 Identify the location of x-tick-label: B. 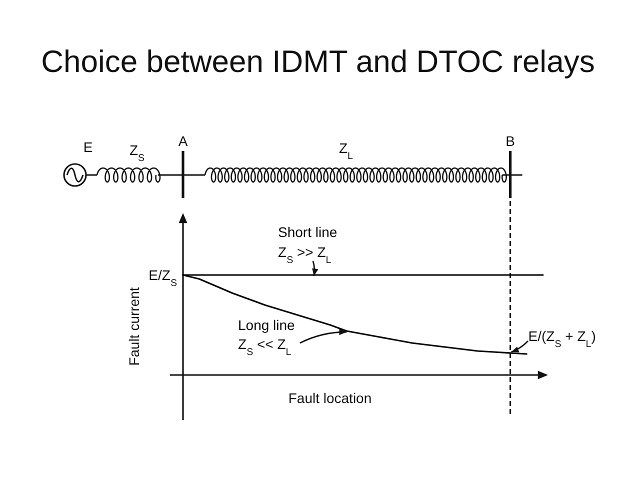
(510, 141).